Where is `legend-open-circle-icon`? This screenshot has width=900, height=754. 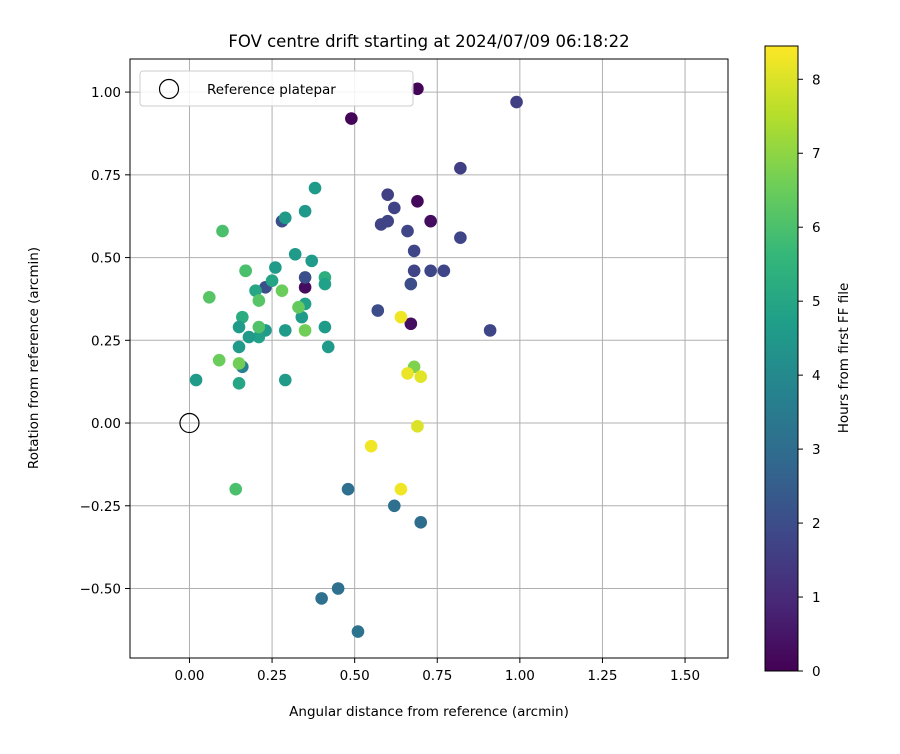
legend-open-circle-icon is located at coordinates (169, 89).